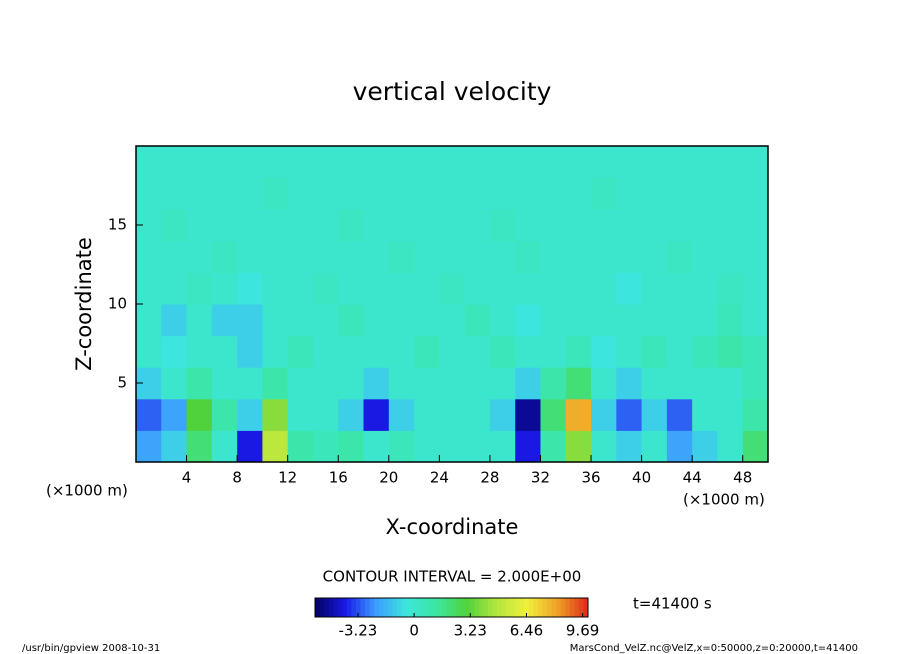  What do you see at coordinates (414, 631) in the screenshot?
I see `colorbar-tick-label: 0` at bounding box center [414, 631].